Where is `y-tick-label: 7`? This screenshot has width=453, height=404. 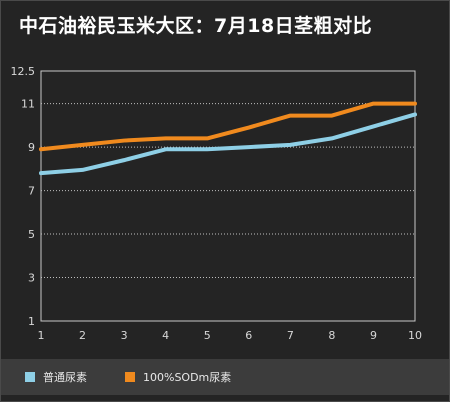
y-tick-label: 7 is located at coordinates (31, 191).